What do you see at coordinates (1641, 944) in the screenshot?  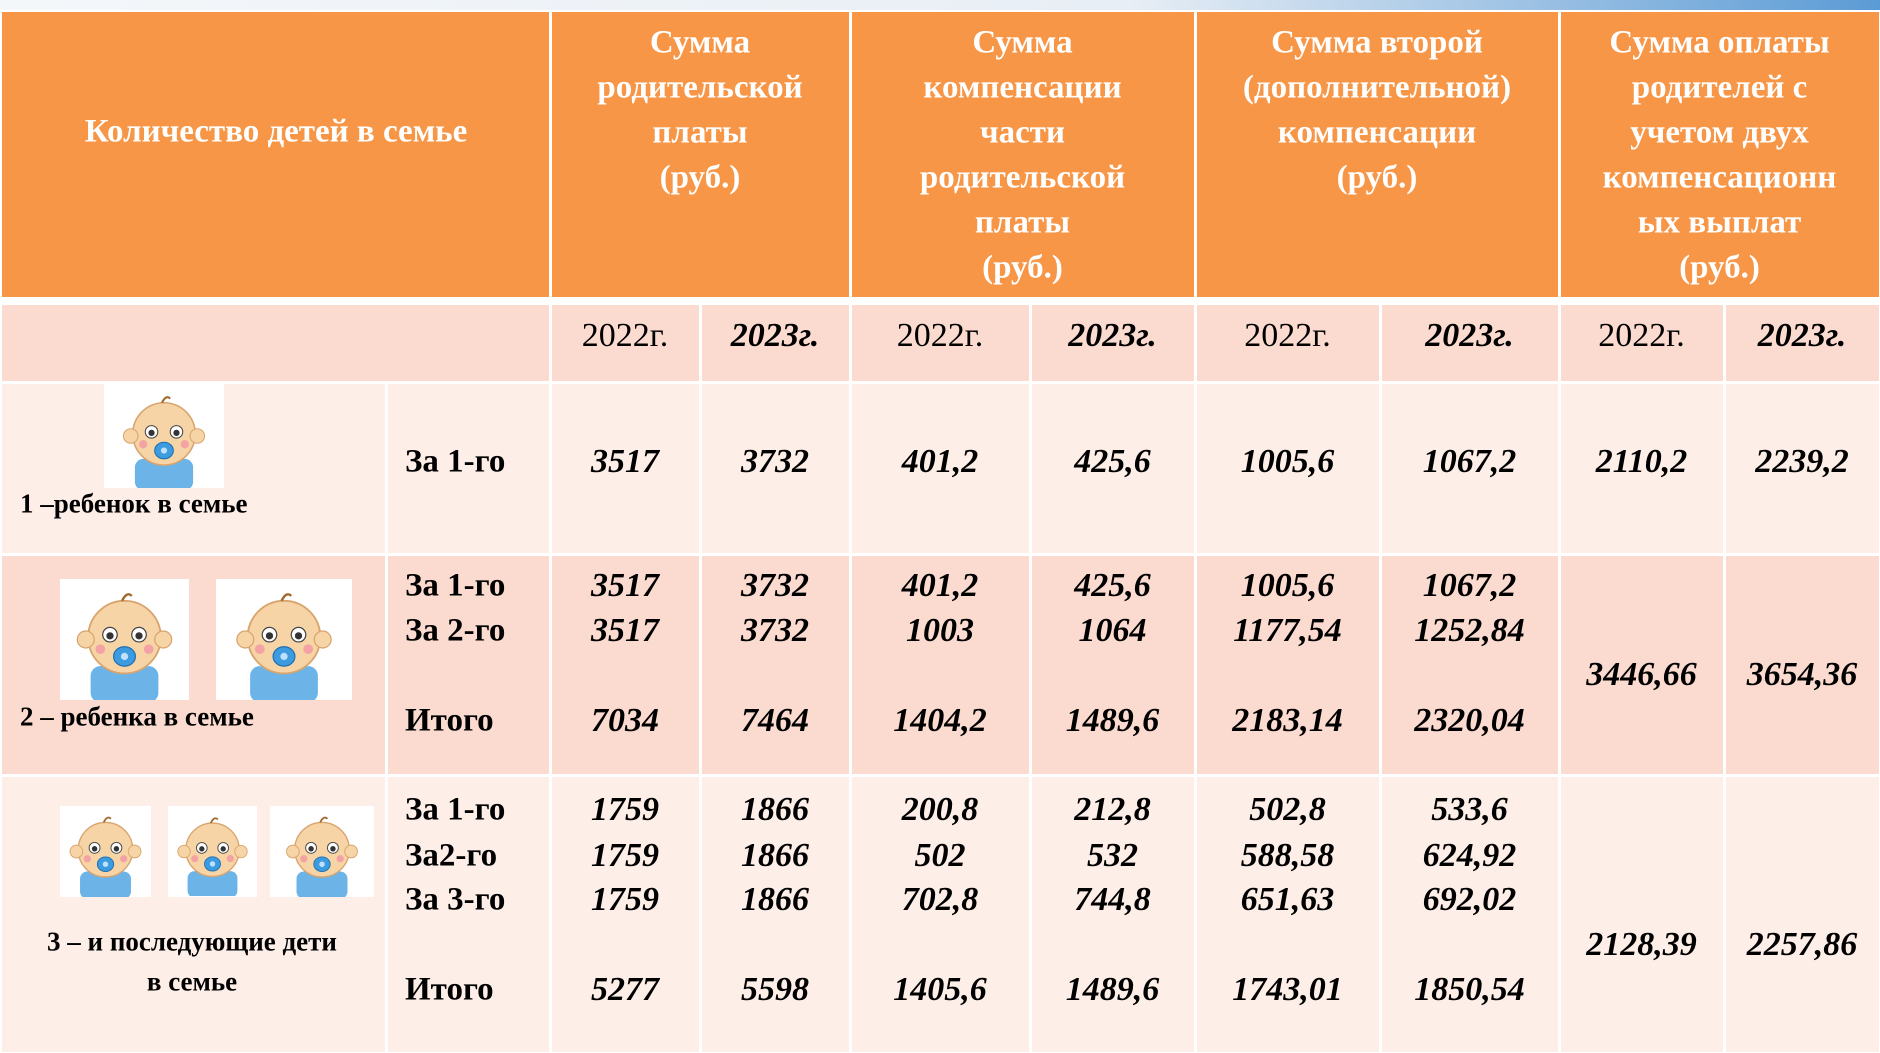 I see `total: 2128,39` at bounding box center [1641, 944].